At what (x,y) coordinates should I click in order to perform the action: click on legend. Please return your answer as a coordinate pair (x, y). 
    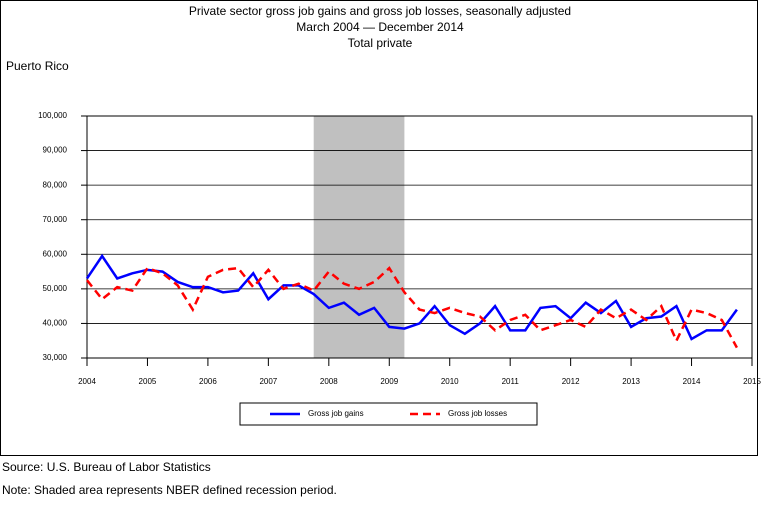
    Looking at the image, I should click on (388, 414).